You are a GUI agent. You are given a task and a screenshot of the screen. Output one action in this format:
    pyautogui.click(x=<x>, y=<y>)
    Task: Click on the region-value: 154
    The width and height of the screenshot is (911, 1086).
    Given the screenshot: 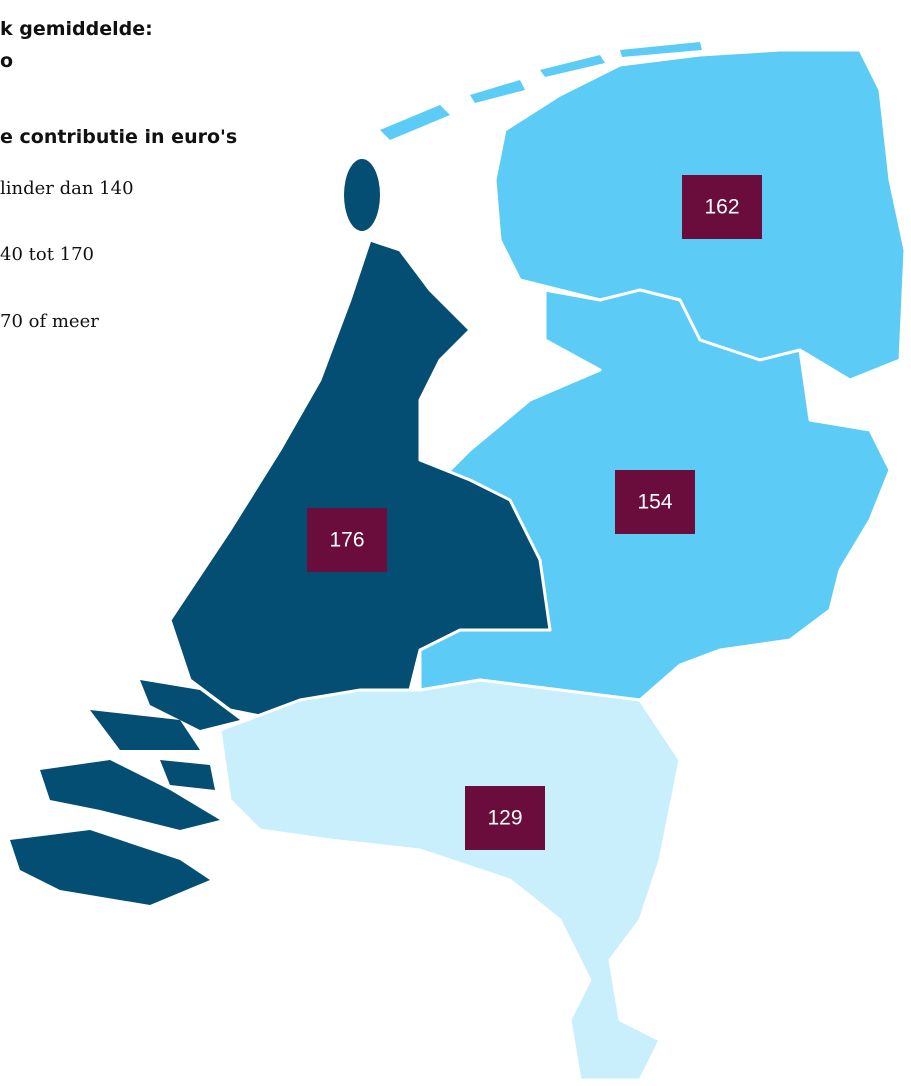 What is the action you would take?
    pyautogui.click(x=654, y=502)
    